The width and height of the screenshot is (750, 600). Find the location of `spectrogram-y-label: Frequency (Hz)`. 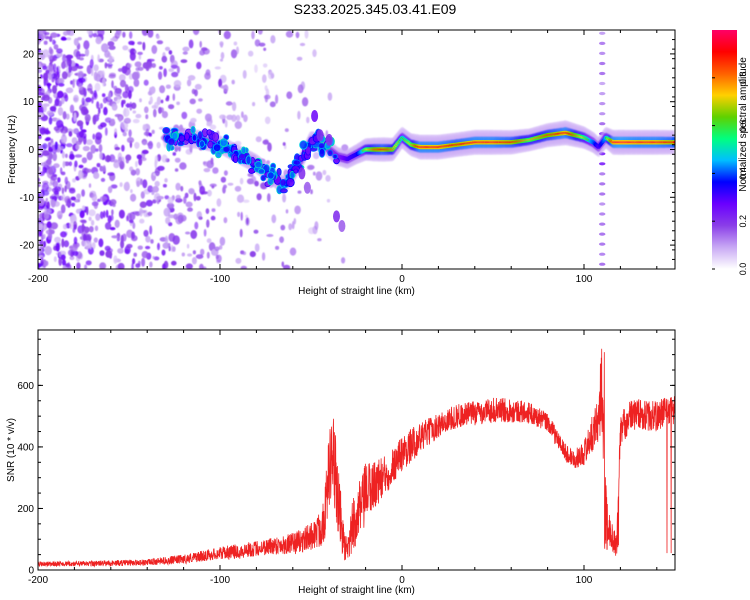

spectrogram-y-label: Frequency (Hz) is located at coordinates (12, 149).